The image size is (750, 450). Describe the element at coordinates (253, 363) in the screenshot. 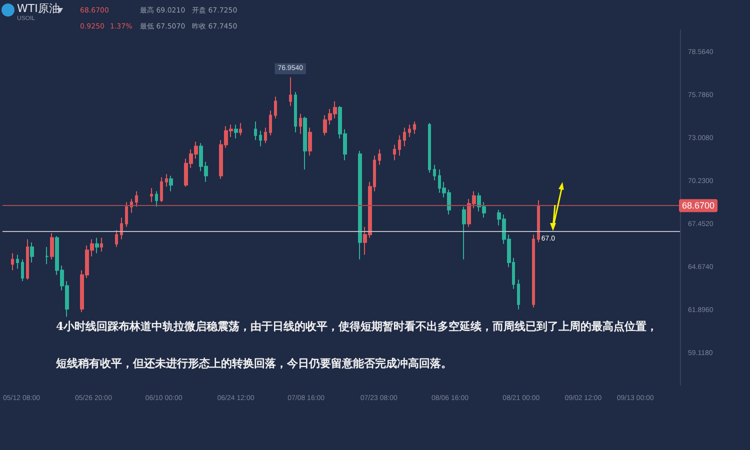

I see `annotation: 短线稍有收平，但还未进行形态上的转换回落，今日仍要留意能否完成冲高回落。` at that location.